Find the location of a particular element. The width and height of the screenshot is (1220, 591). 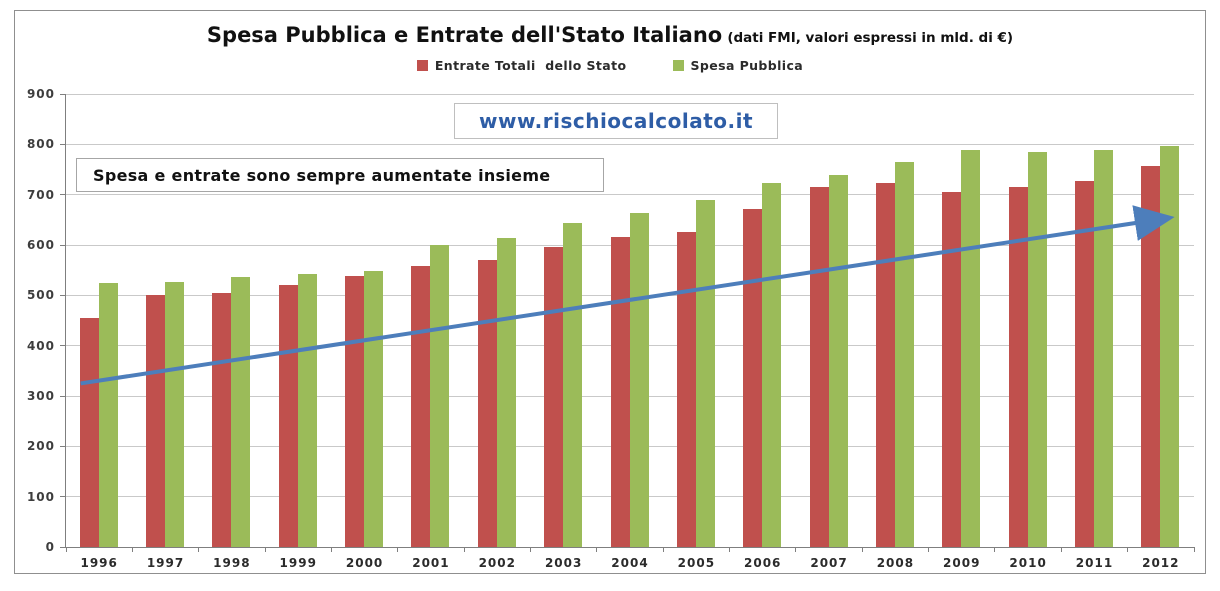

bar-spesa-2004 is located at coordinates (639, 379).